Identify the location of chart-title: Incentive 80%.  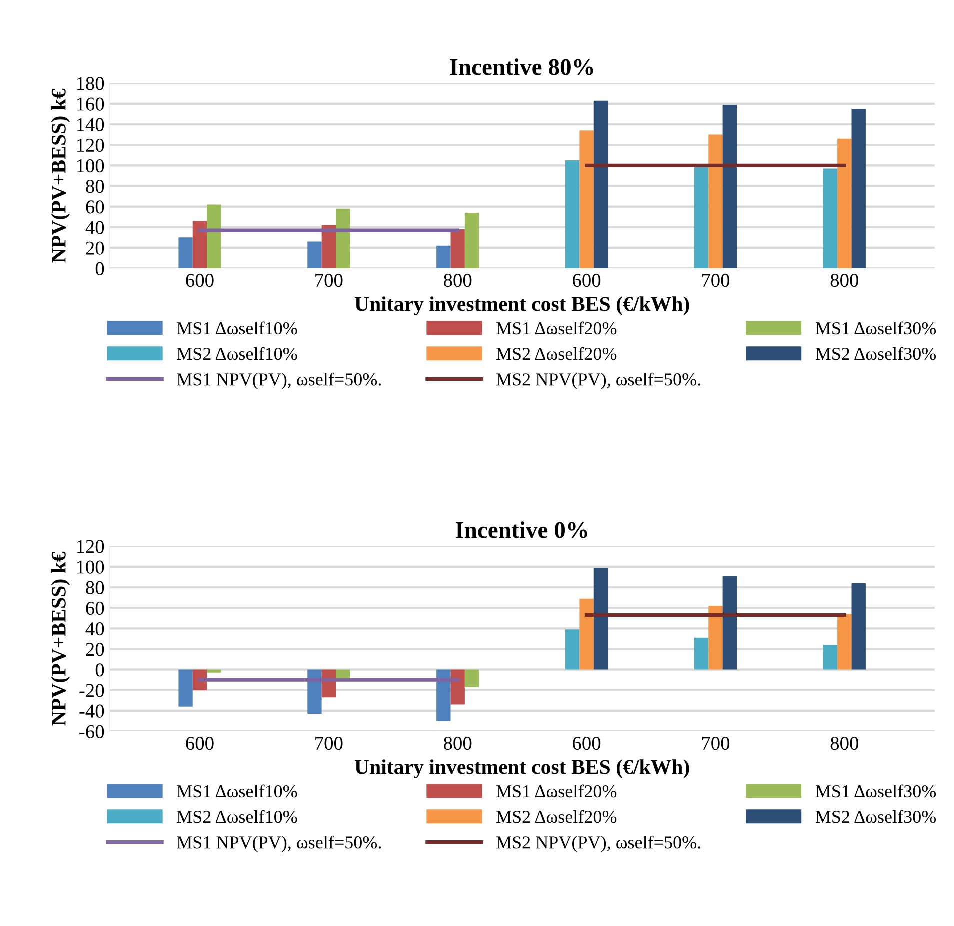
(522, 67).